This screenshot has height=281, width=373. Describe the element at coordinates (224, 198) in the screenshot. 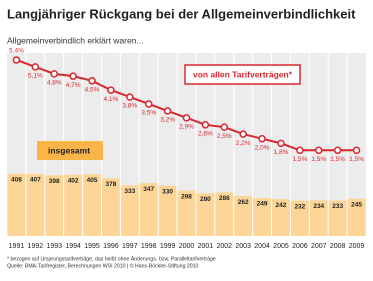

I see `bar-value-label: 286` at that location.